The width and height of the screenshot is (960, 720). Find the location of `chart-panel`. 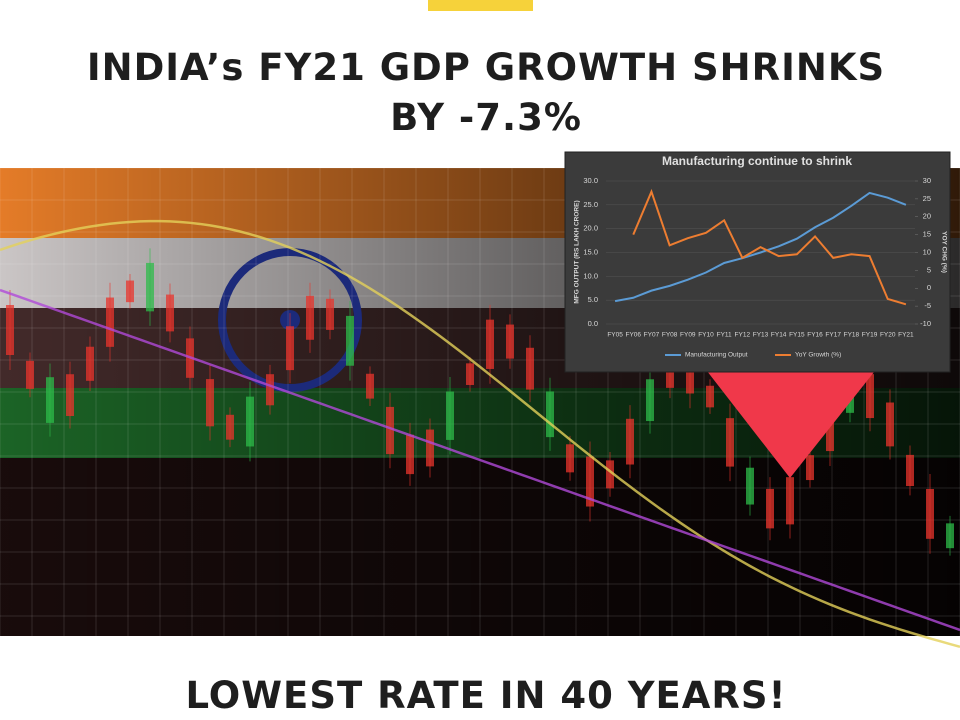

chart-panel is located at coordinates (757, 262).